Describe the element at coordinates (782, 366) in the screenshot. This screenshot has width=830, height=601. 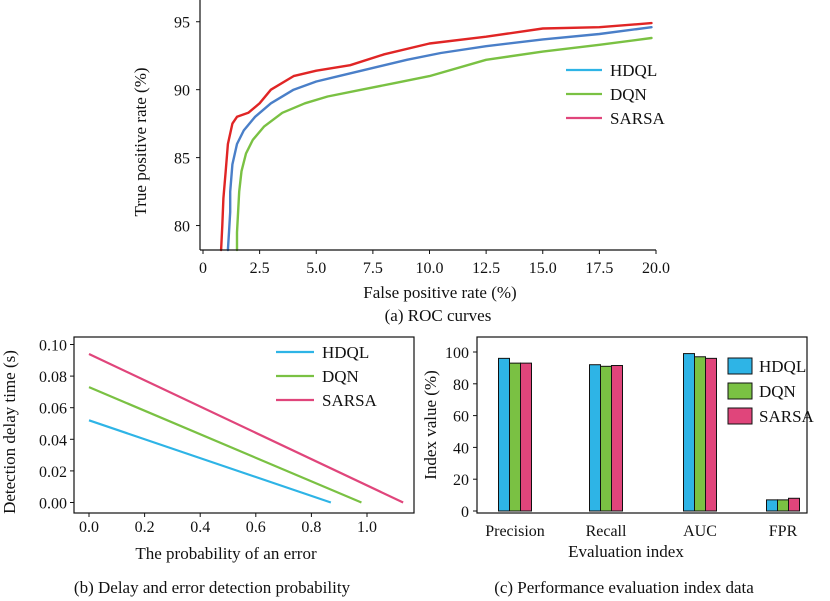
I see `perf-legend-label-hdql: HDQL` at that location.